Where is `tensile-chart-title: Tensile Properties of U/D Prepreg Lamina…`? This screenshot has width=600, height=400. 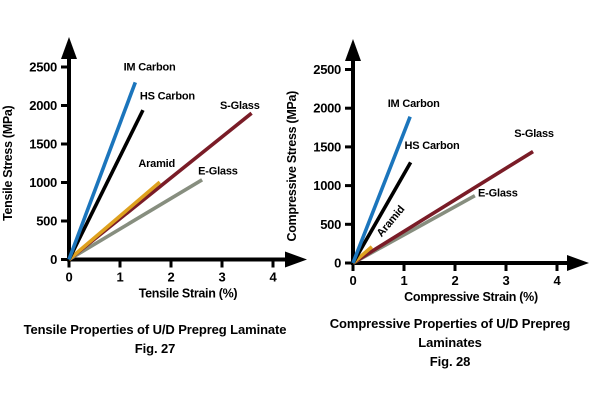
tensile-chart-title: Tensile Properties of U/D Prepreg Lamina… is located at coordinates (155, 329).